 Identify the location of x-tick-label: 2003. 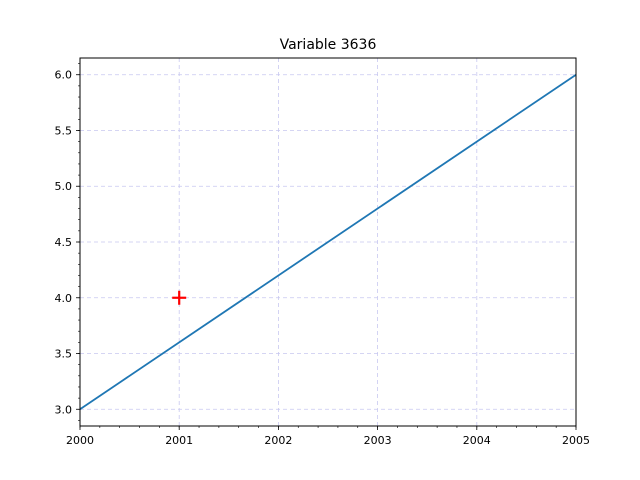
(378, 440).